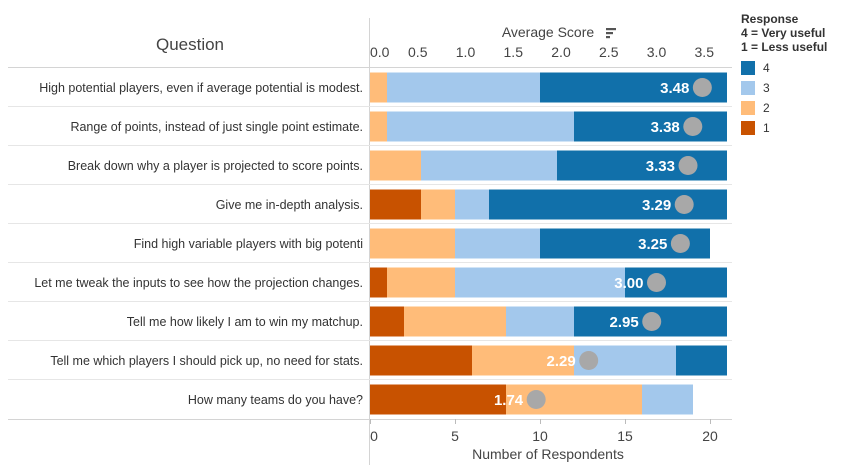 Image resolution: width=855 pixels, height=475 pixels. Describe the element at coordinates (625, 436) in the screenshot. I see `x-axis-tick-label: 15` at that location.